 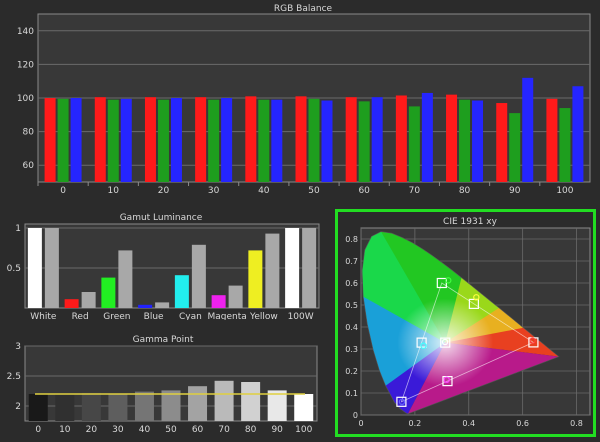 What do you see at coordinates (277, 430) in the screenshot?
I see `gamma-x-tick-label: 90` at bounding box center [277, 430].